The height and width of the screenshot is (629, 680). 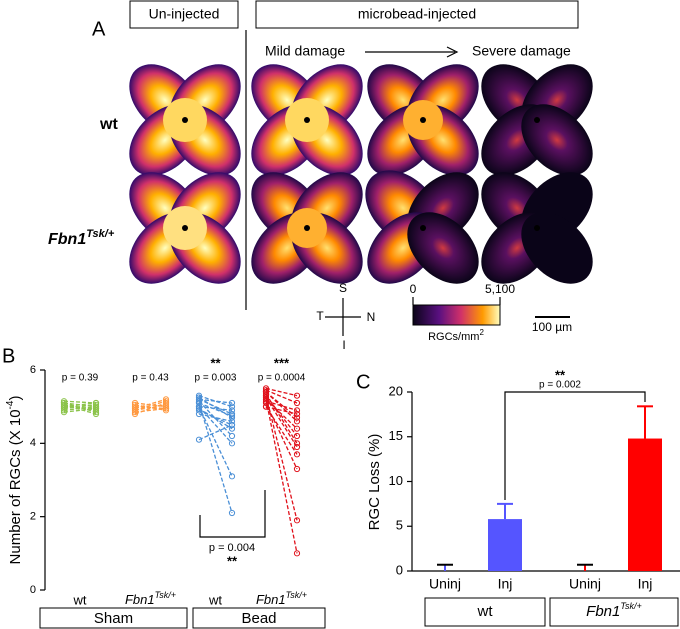 I want to click on compass-label: S, so click(x=343, y=288).